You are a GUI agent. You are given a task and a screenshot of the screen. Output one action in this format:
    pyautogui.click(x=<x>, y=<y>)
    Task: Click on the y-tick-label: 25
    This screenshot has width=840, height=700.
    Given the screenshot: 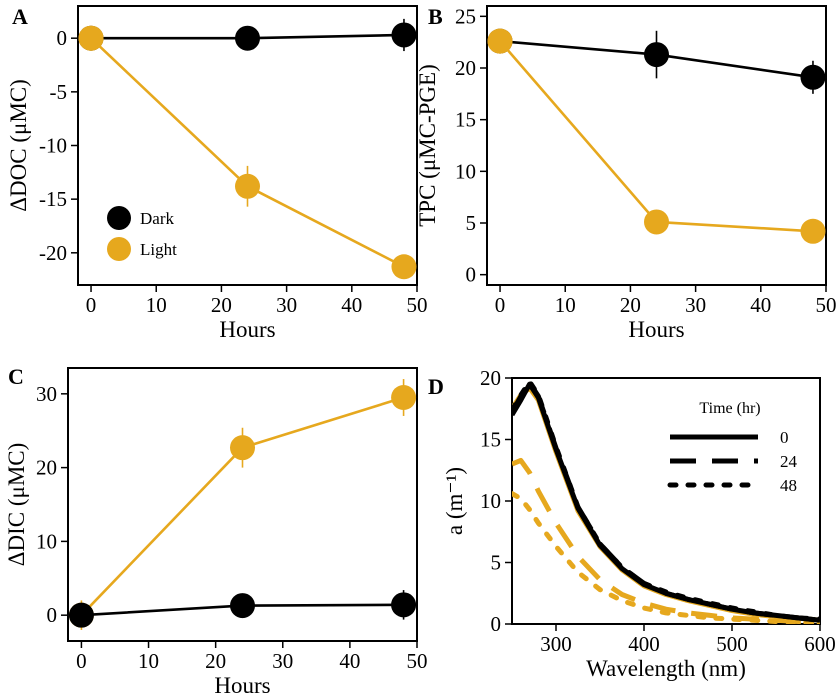 What is the action you would take?
    pyautogui.click(x=465, y=16)
    